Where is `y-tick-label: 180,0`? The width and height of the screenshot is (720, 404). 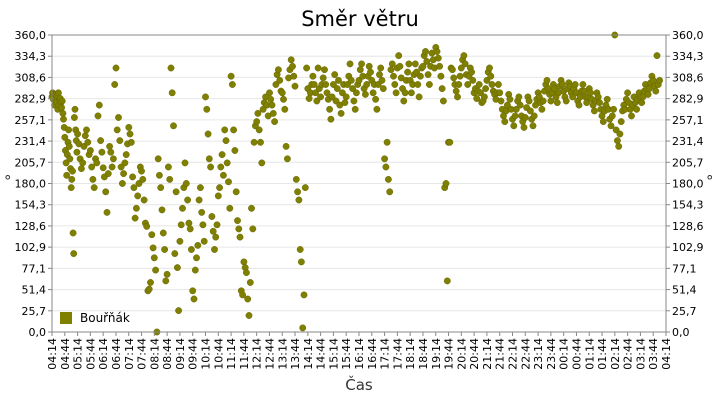
y-tick-label: 180,0 is located at coordinates (31, 184).